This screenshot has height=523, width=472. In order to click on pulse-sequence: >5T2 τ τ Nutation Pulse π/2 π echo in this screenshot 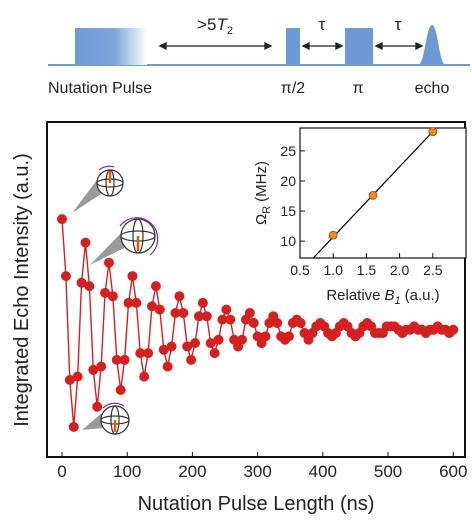, I will do `click(259, 56)`.